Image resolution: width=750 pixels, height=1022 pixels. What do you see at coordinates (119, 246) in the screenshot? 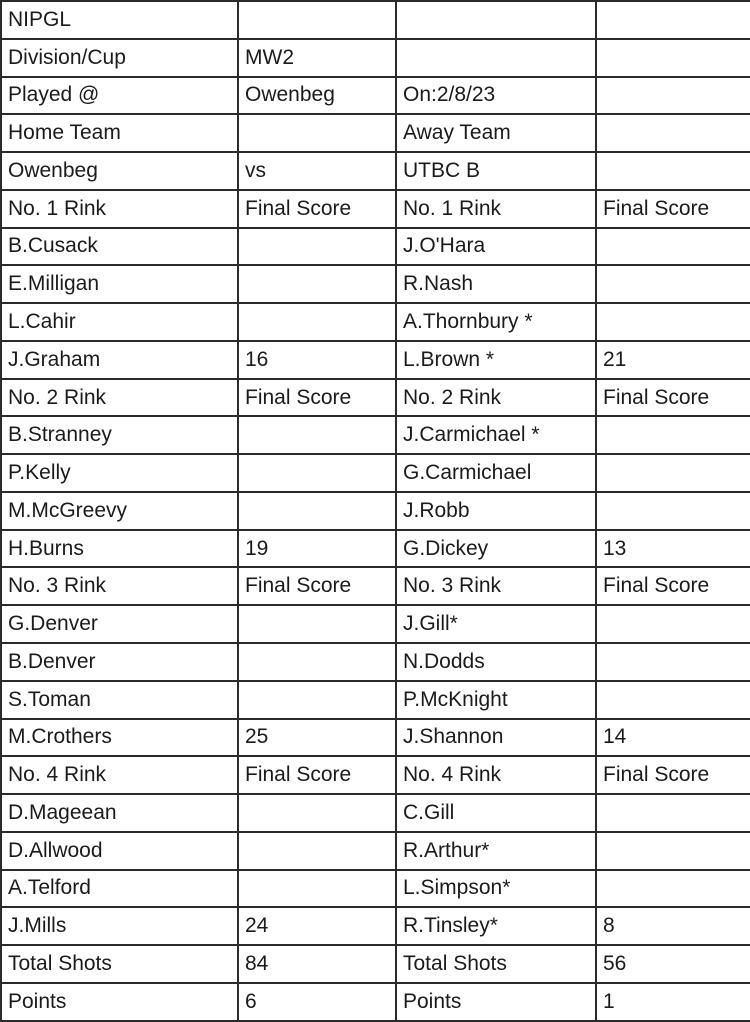
I see `cell-player-name: B.Cusack` at bounding box center [119, 246].